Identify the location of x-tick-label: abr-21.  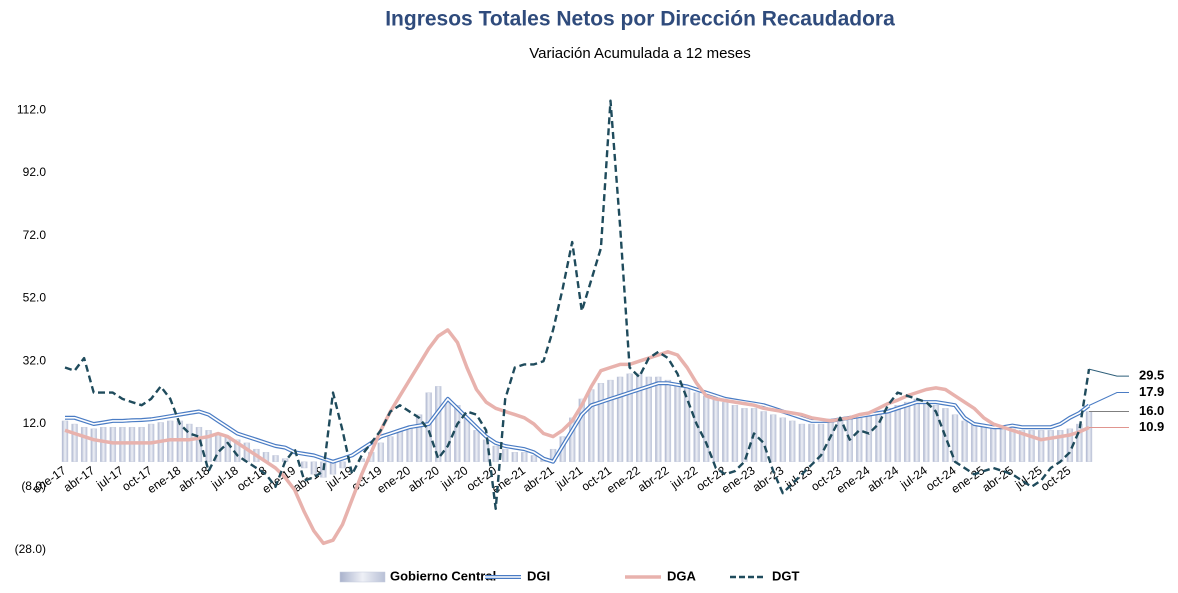
(538, 479).